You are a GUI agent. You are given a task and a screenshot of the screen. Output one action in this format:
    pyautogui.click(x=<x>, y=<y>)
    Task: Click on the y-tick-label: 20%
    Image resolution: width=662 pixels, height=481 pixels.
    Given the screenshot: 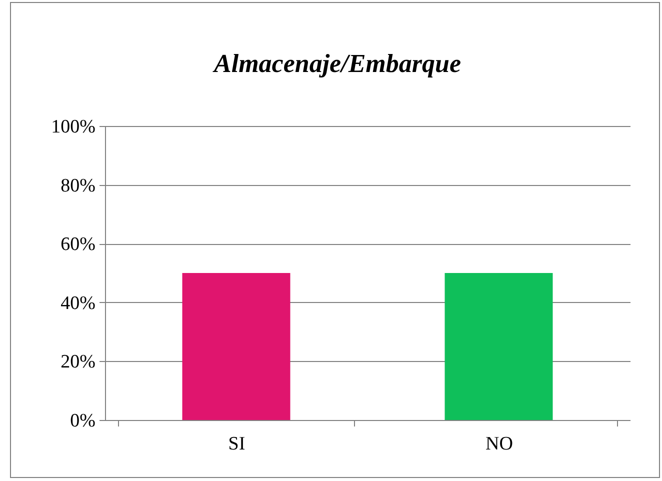 What is the action you would take?
    pyautogui.click(x=78, y=362)
    